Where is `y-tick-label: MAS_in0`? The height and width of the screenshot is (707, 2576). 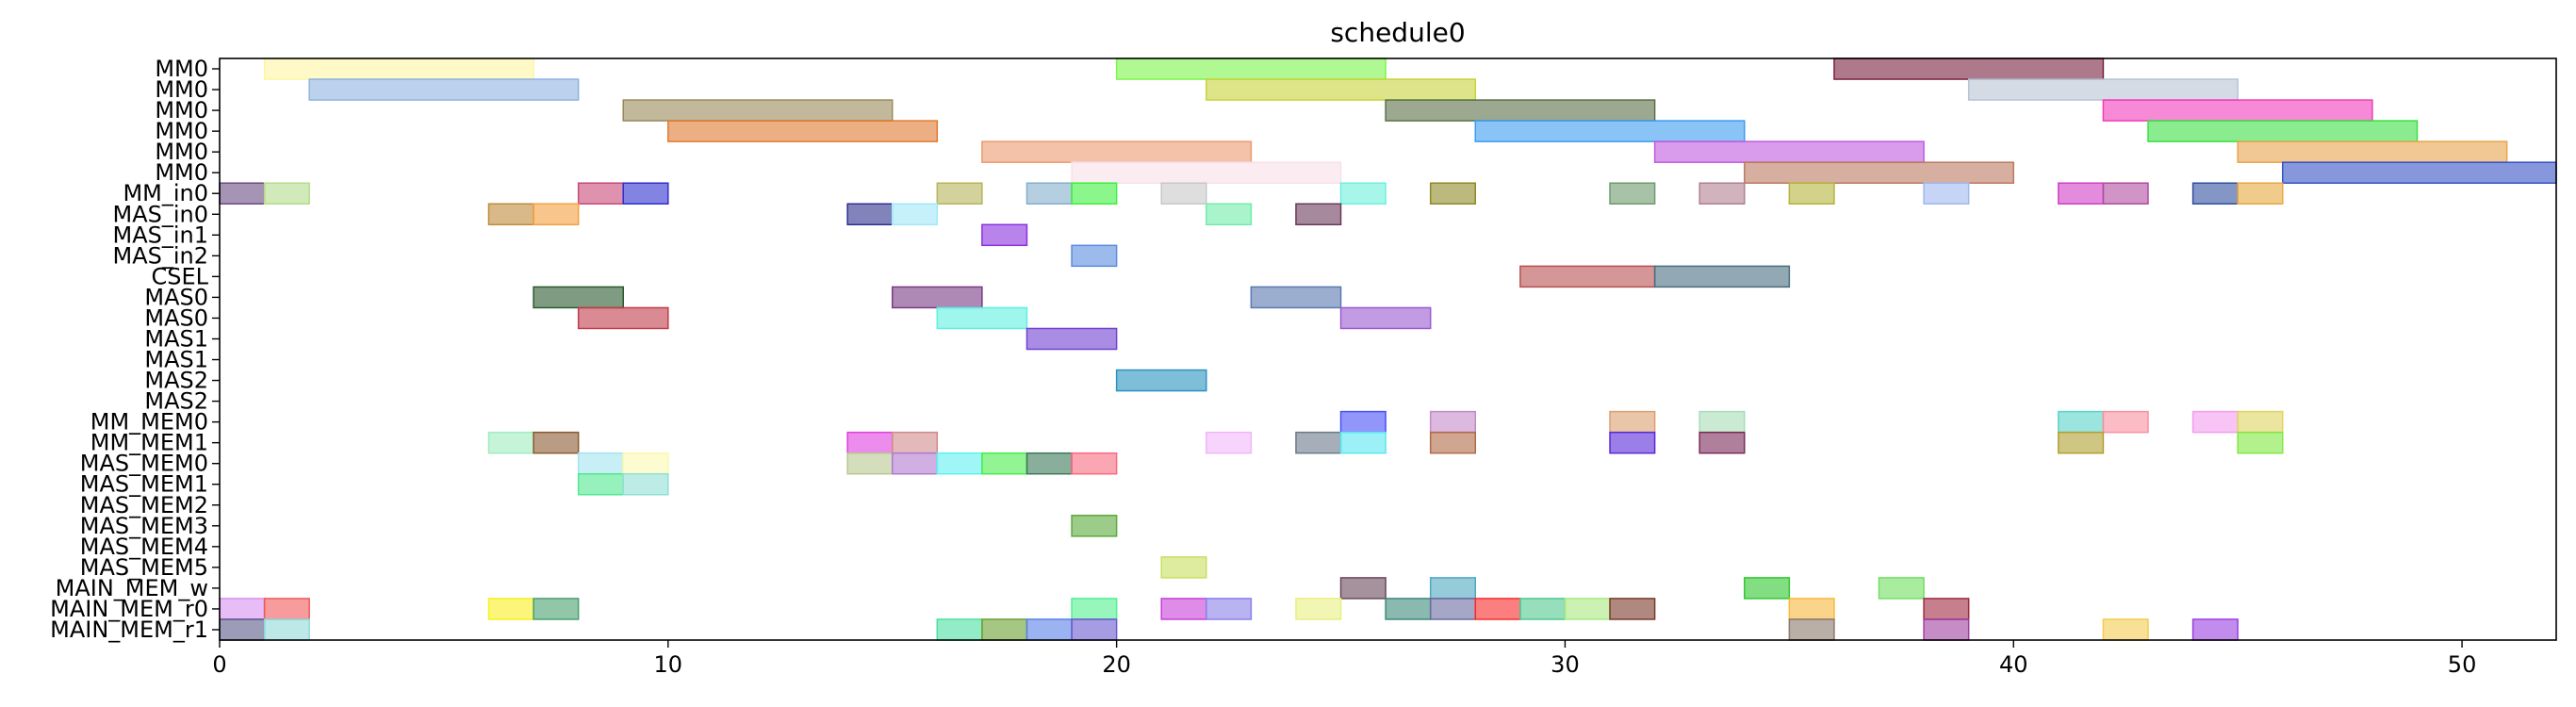
y-tick-label: MAS_in0 is located at coordinates (160, 214).